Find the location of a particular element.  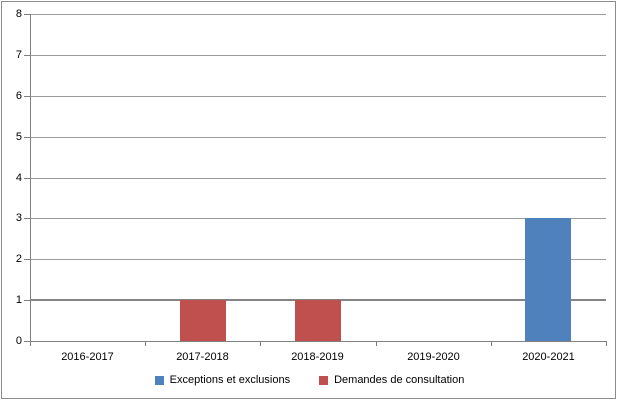

y-axis-tick-label: 8 is located at coordinates (18, 14).